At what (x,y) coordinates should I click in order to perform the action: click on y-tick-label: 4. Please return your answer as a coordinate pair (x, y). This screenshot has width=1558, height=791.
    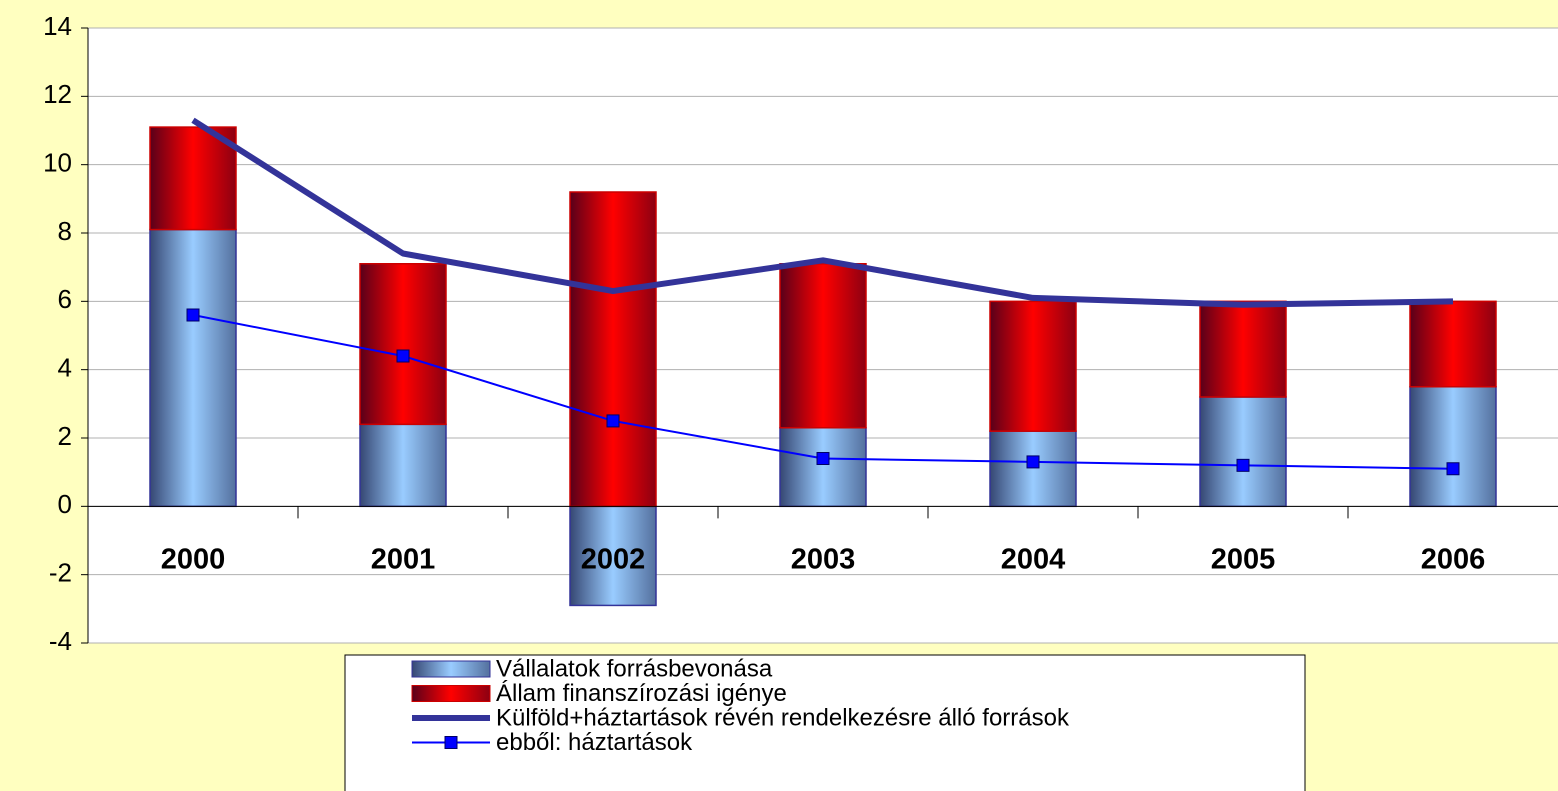
    Looking at the image, I should click on (65, 368).